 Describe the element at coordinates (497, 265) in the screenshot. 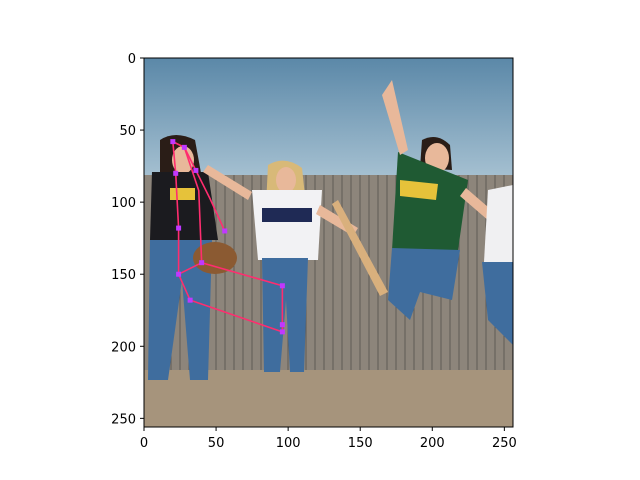

I see `person-far-right` at that location.